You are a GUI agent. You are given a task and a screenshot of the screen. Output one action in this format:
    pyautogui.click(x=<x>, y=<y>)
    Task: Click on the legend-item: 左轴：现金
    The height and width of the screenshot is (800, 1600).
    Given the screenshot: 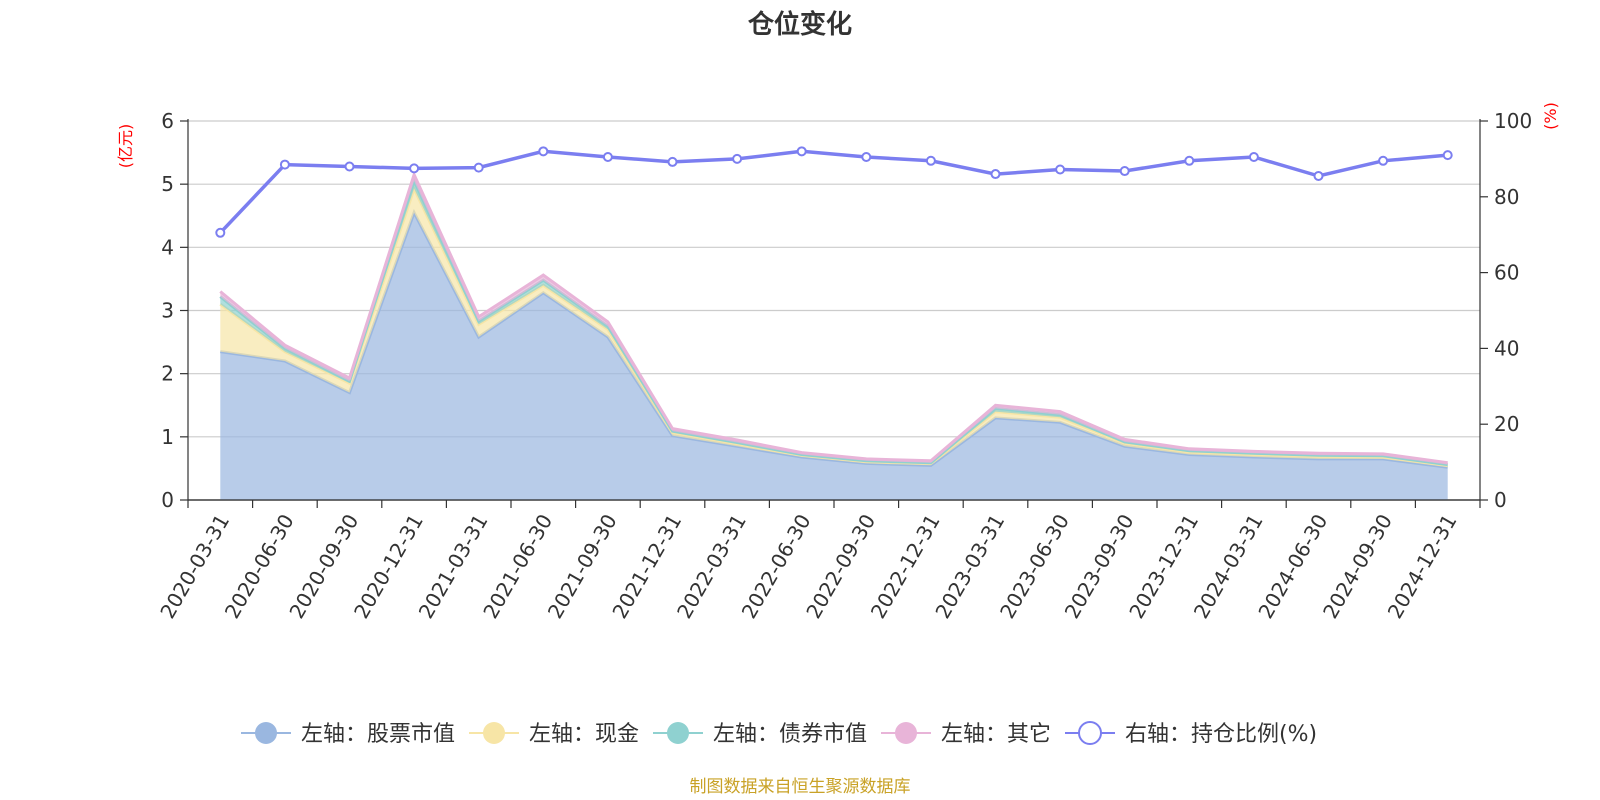 What is the action you would take?
    pyautogui.click(x=554, y=734)
    